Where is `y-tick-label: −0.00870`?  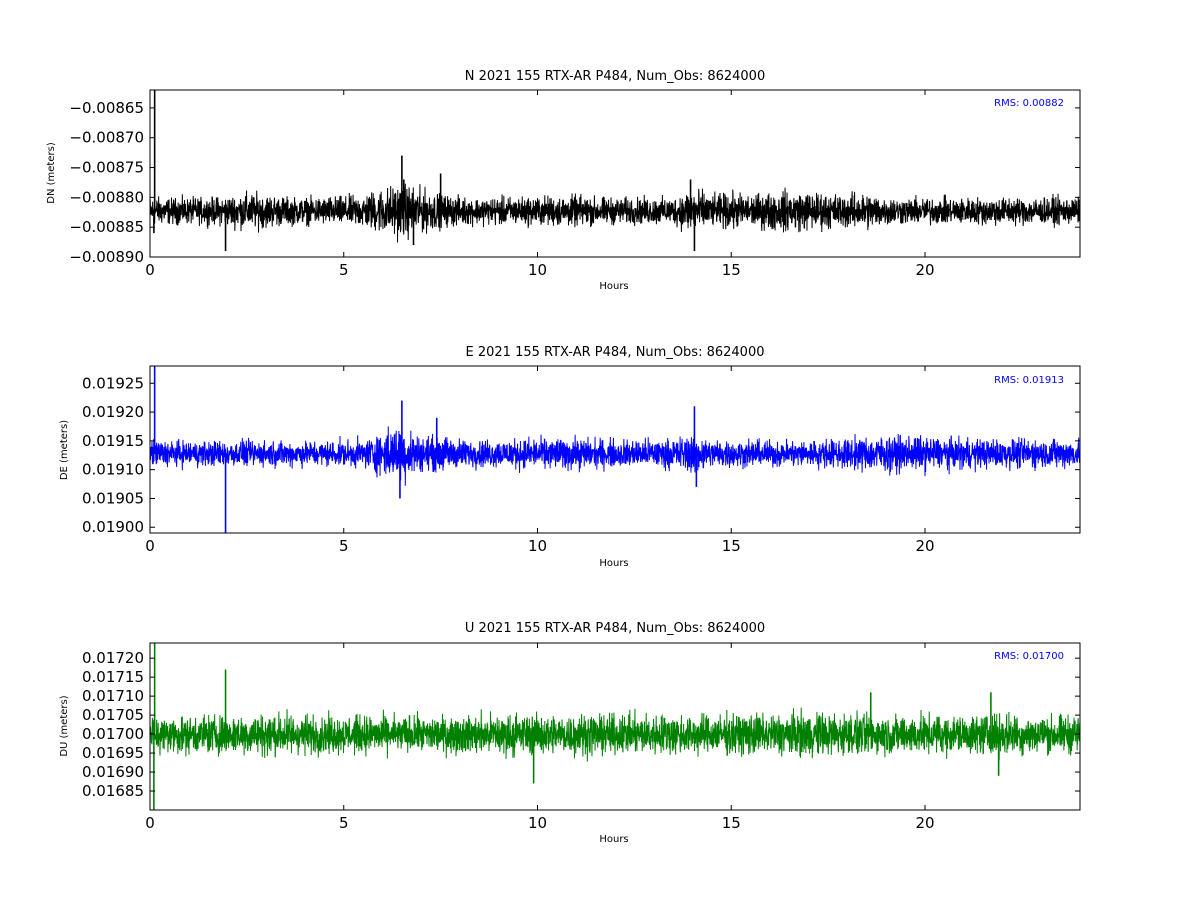 y-tick-label: −0.00870 is located at coordinates (106, 138).